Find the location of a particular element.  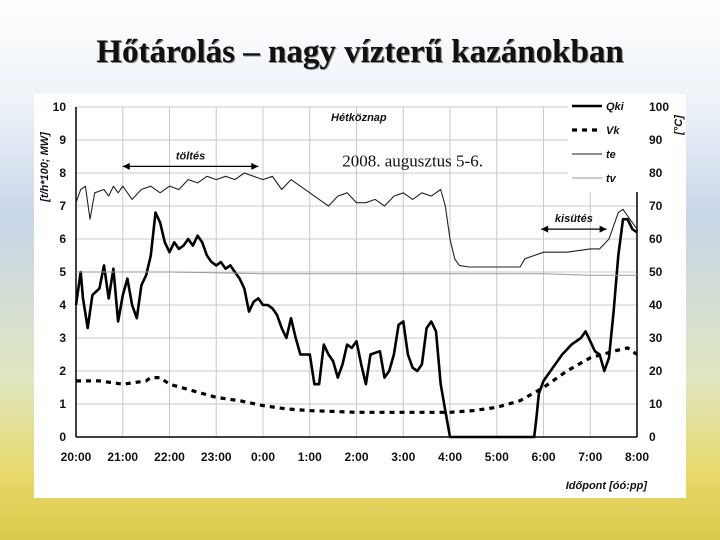

y-left-tick-label: 3 is located at coordinates (62, 338).